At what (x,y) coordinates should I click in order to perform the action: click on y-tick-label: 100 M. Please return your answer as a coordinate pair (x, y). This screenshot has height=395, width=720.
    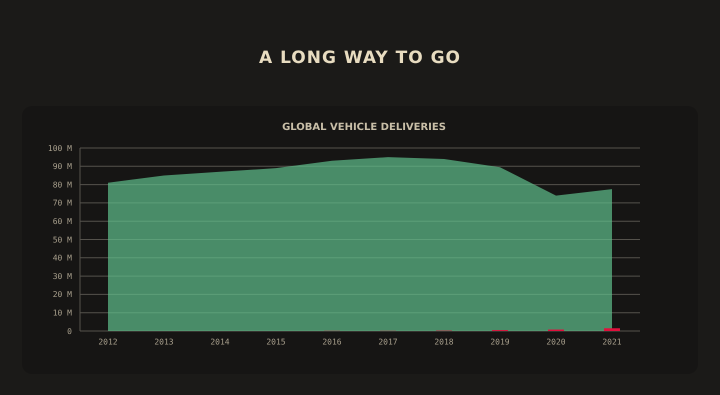
    Looking at the image, I should click on (60, 148).